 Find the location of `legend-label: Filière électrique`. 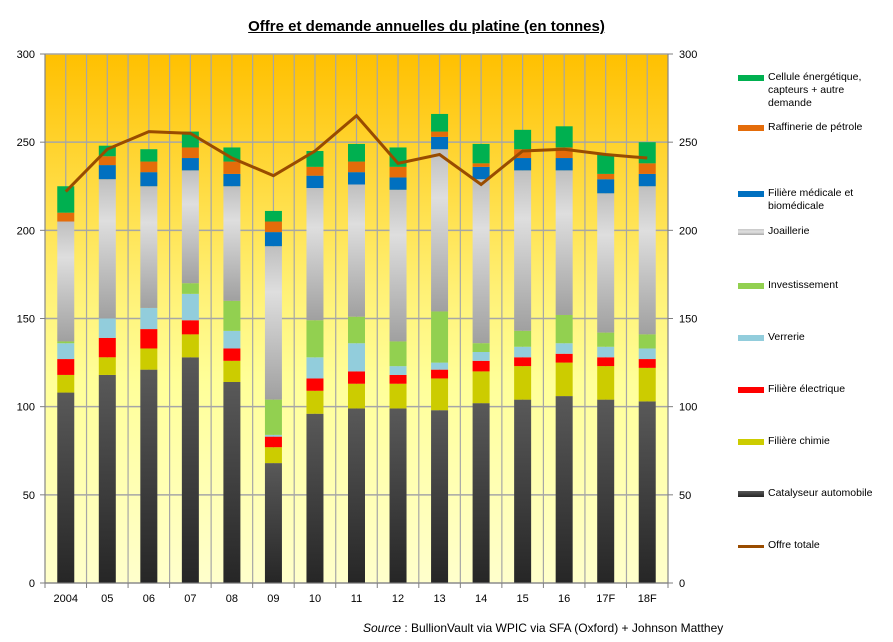

legend-label: Filière électrique is located at coordinates (807, 389).